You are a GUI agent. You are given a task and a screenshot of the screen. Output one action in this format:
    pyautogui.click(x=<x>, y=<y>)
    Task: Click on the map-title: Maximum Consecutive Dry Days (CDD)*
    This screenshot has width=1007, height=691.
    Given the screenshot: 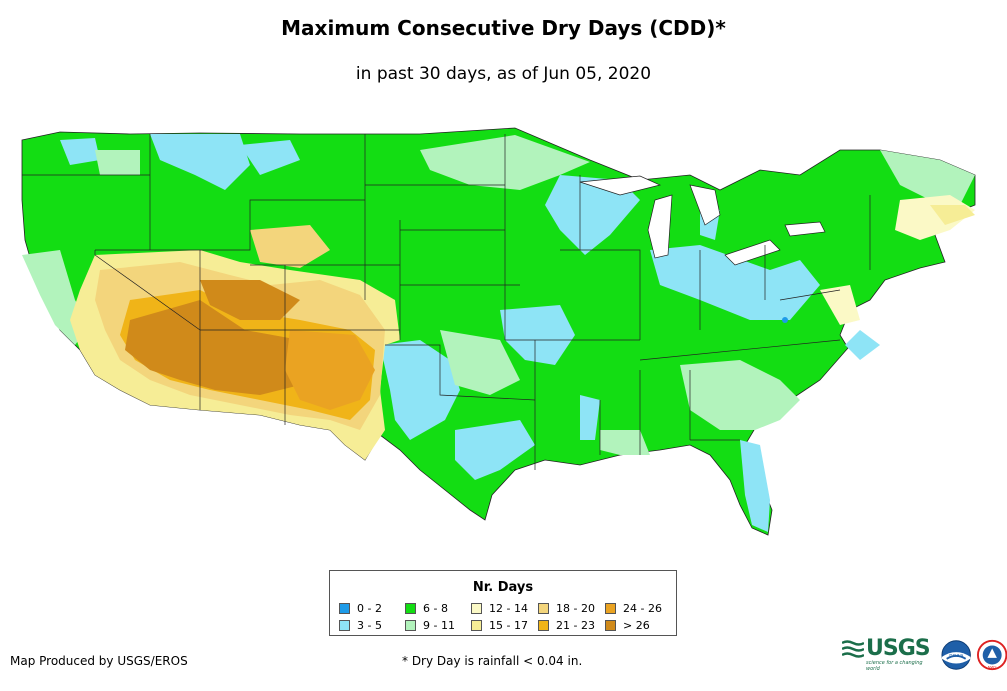 What is the action you would take?
    pyautogui.click(x=503, y=28)
    